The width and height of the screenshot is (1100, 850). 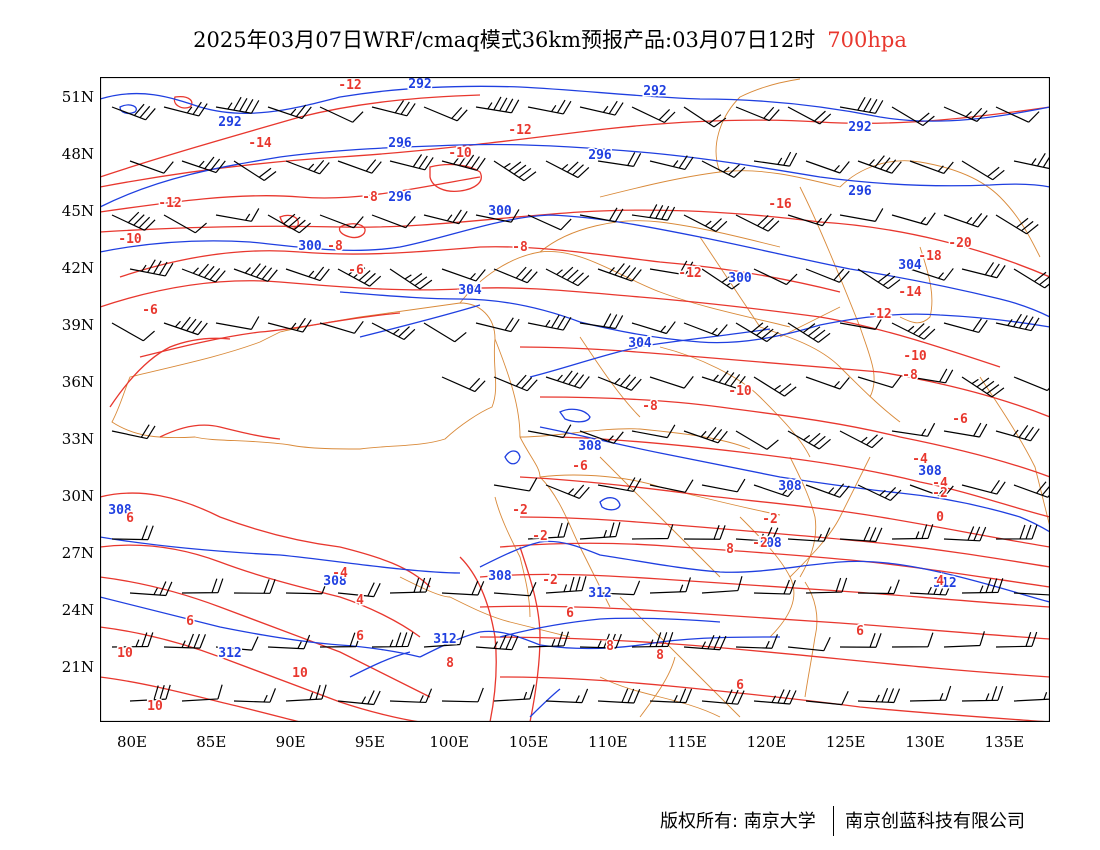 What do you see at coordinates (369, 742) in the screenshot?
I see `lon-label: 95E` at bounding box center [369, 742].